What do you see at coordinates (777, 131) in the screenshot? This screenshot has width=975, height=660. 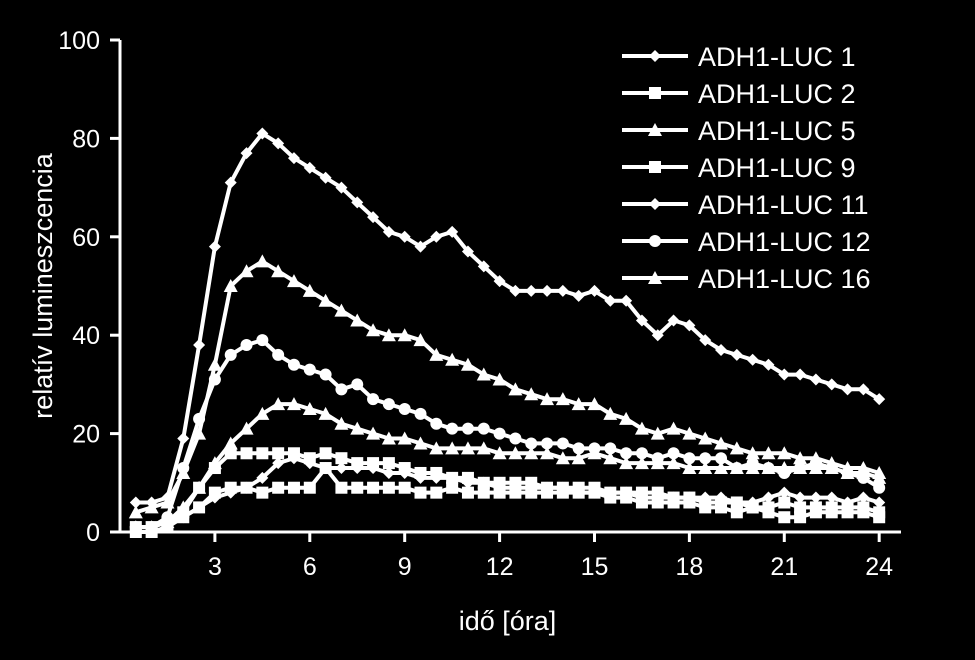 I see `legend-label: ADH1-LUC 5` at bounding box center [777, 131].